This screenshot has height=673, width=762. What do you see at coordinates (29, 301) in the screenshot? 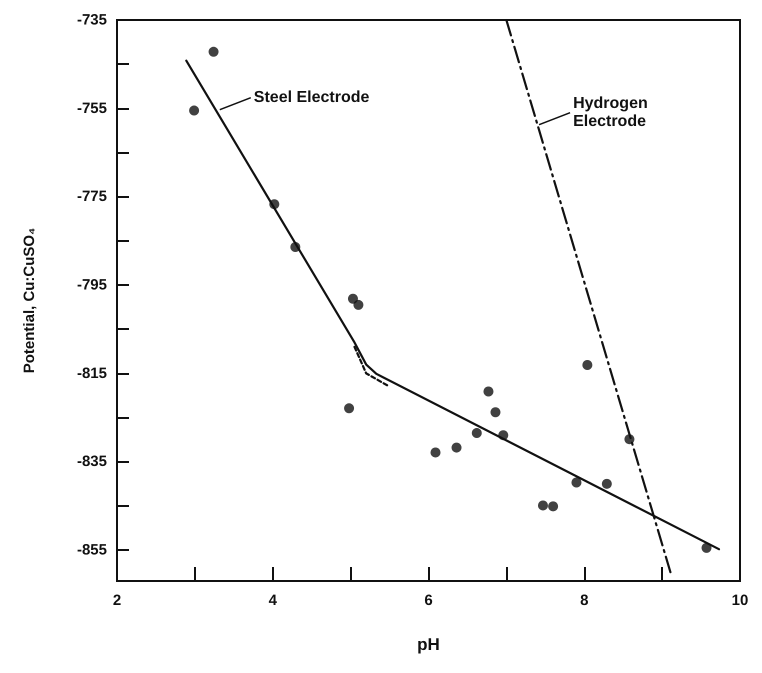
I see `y-axis-title: Potential, Cu:CuSO₄` at bounding box center [29, 301].